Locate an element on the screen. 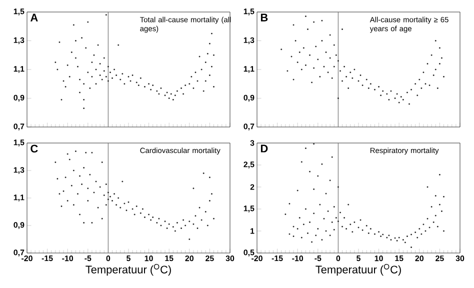 The image size is (474, 288). annotation: D is located at coordinates (264, 148).